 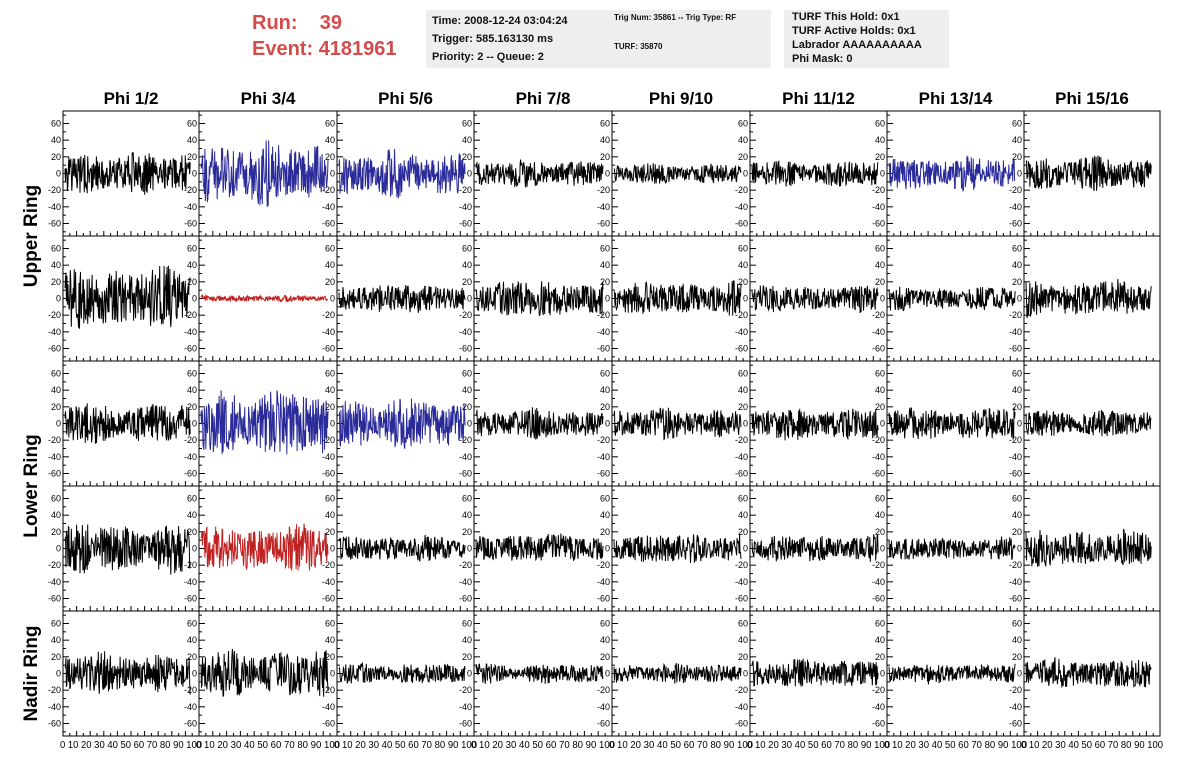 I want to click on trigger-text: Trigger: 585.163130 ms, so click(x=493, y=39).